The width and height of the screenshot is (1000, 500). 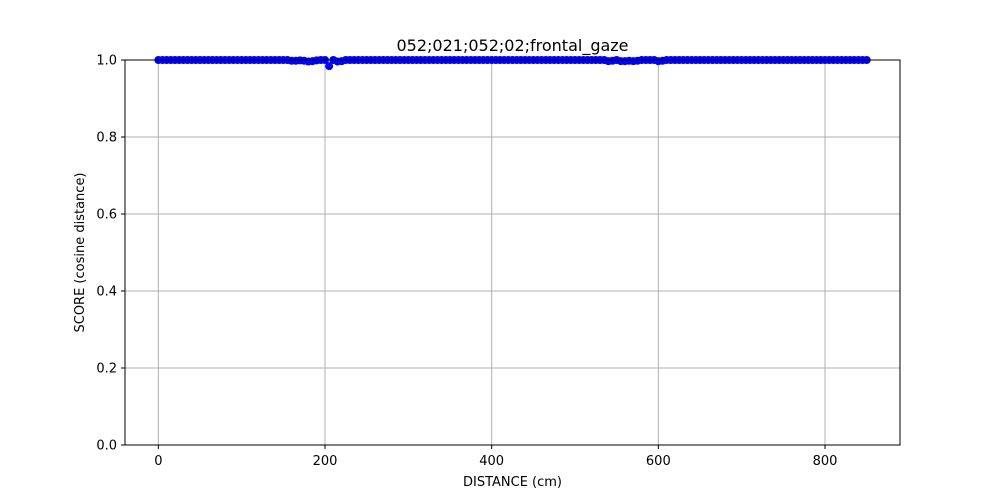 I want to click on y-tick-label: 0.2, so click(x=106, y=369).